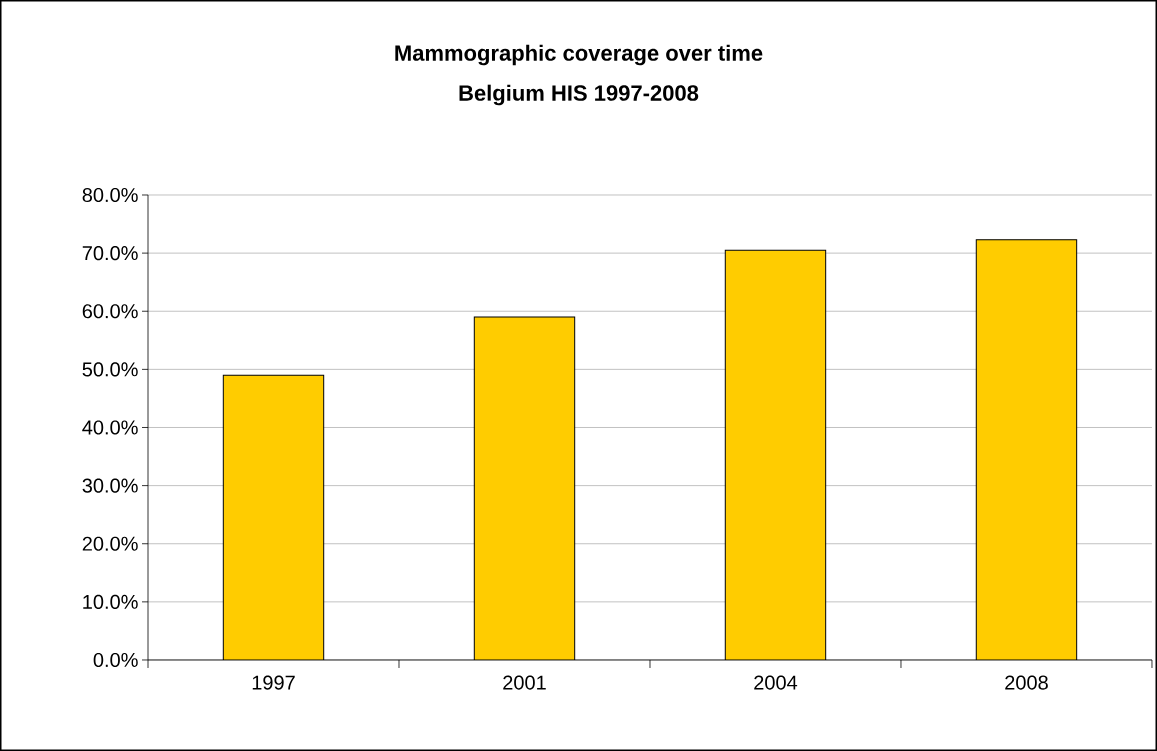 This screenshot has height=751, width=1157. I want to click on x-tick-label: 2008, so click(1026, 682).